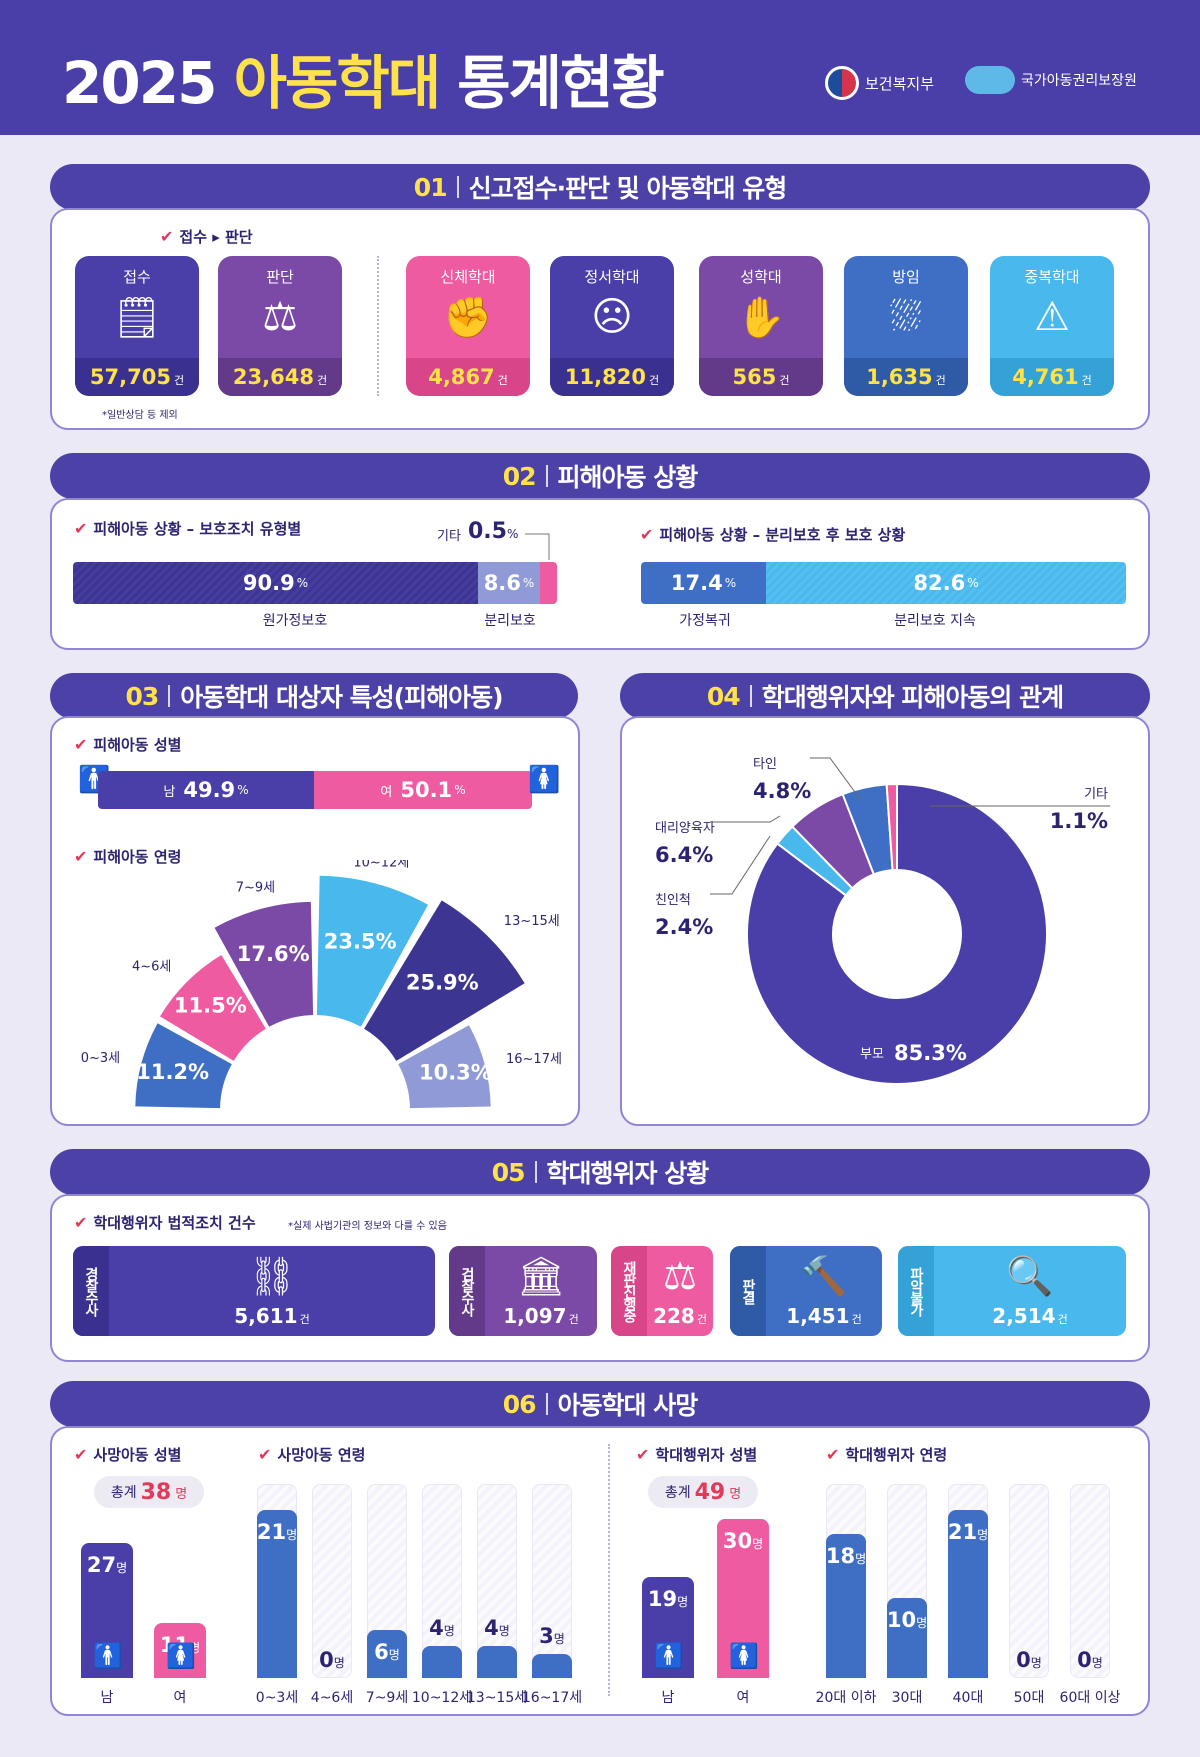 This screenshot has width=1200, height=1757. Describe the element at coordinates (743, 1541) in the screenshot. I see `death-bar-value: 30명` at that location.